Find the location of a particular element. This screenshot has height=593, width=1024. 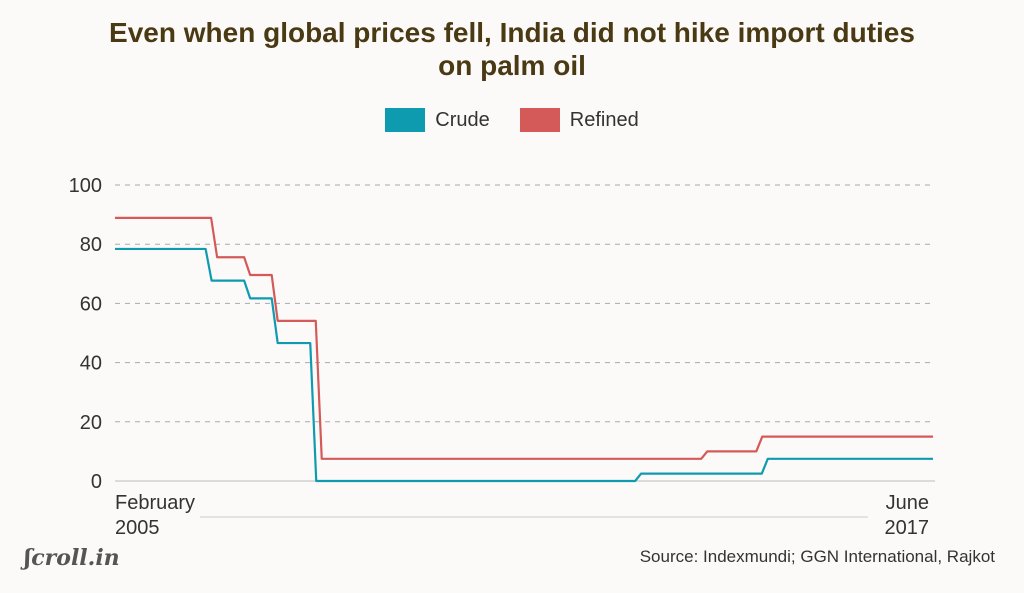

x-start-label-year: 2005 is located at coordinates (137, 528).